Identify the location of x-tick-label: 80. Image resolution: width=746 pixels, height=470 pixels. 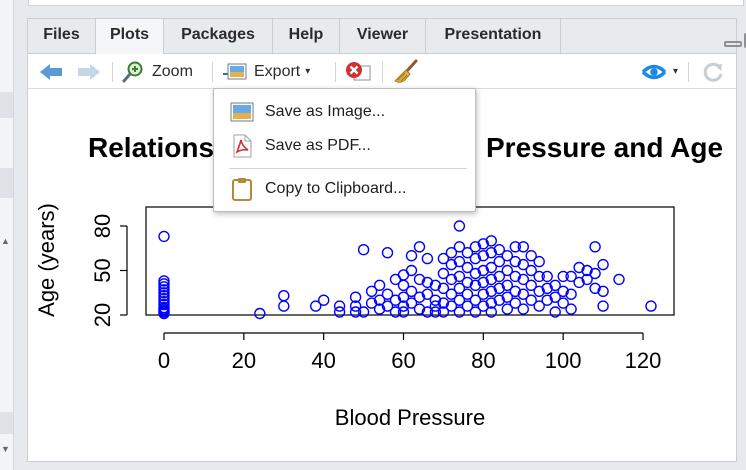
(483, 360).